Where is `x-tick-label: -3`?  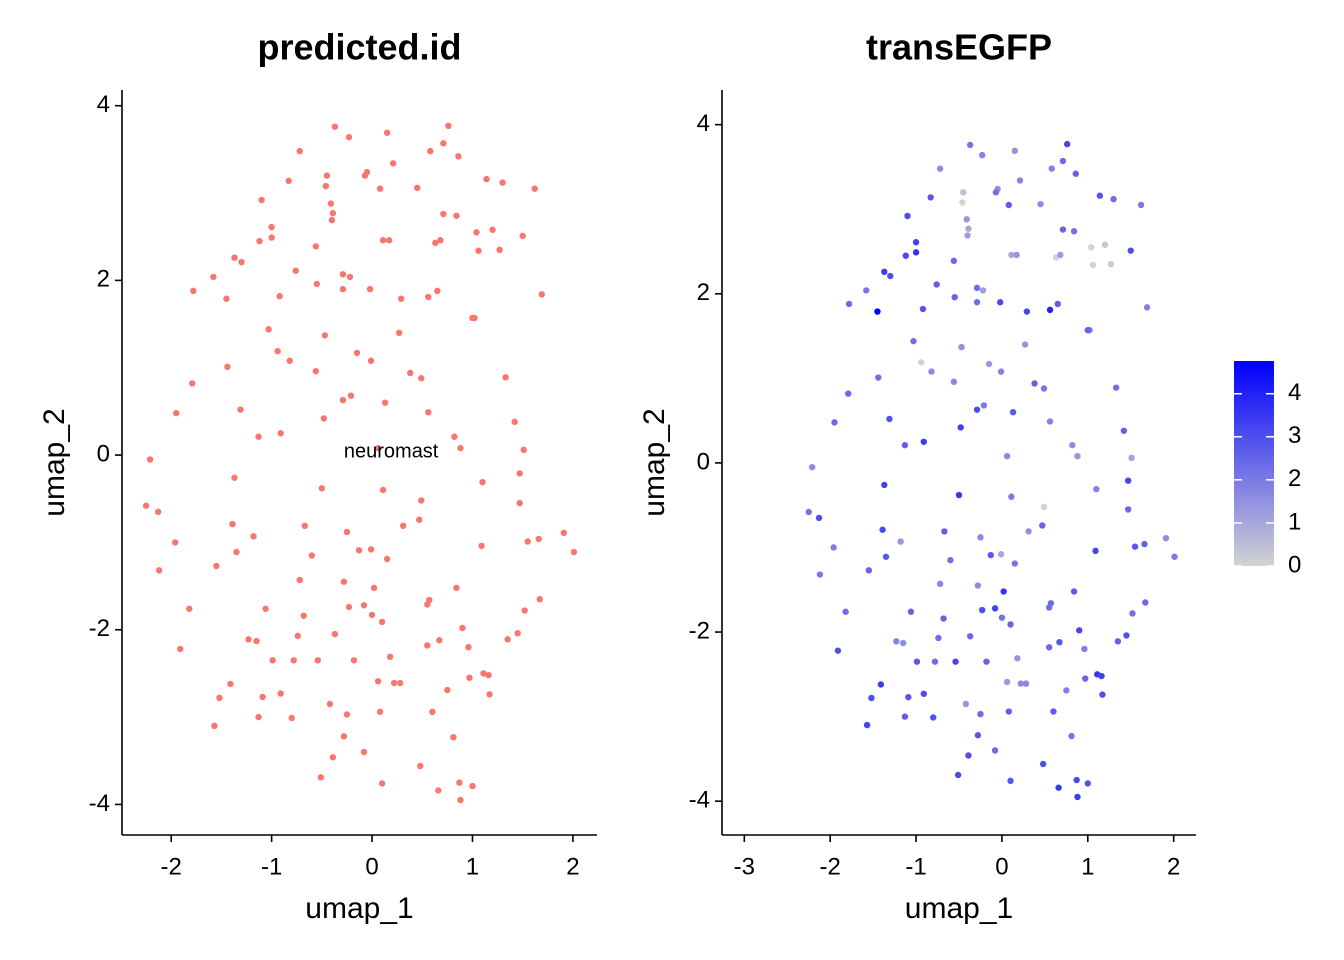
x-tick-label: -3 is located at coordinates (744, 866).